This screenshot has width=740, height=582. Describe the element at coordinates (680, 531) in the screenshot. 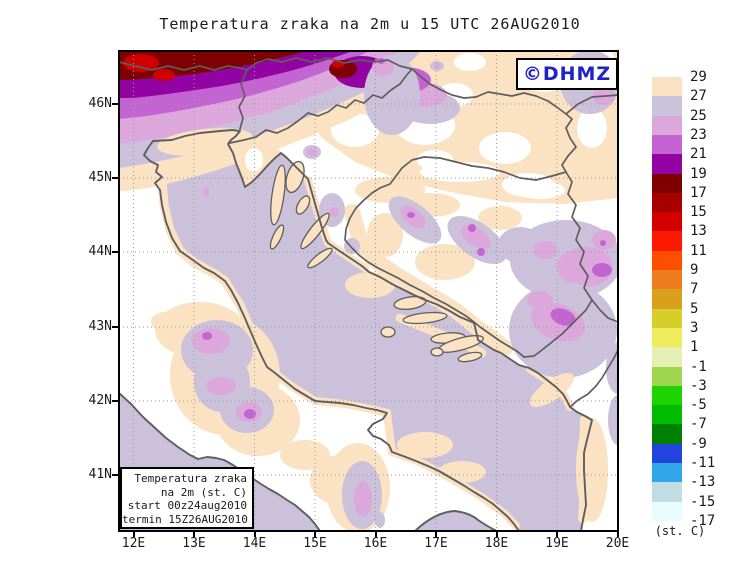

I see `legend-unit-label: (st. C)` at that location.